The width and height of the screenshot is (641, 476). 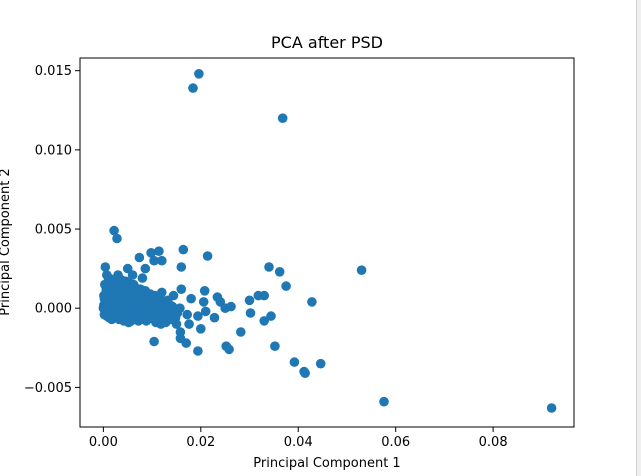 What do you see at coordinates (6, 241) in the screenshot?
I see `y-axis-label: Principal Component 2` at bounding box center [6, 241].